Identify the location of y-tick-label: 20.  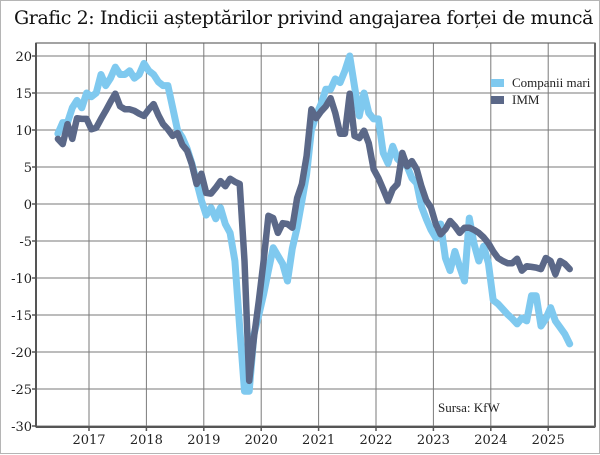
(23, 57).